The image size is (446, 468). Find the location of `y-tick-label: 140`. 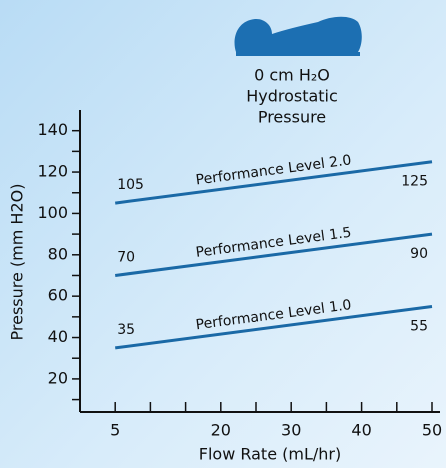

y-tick-label: 140 is located at coordinates (52, 129).